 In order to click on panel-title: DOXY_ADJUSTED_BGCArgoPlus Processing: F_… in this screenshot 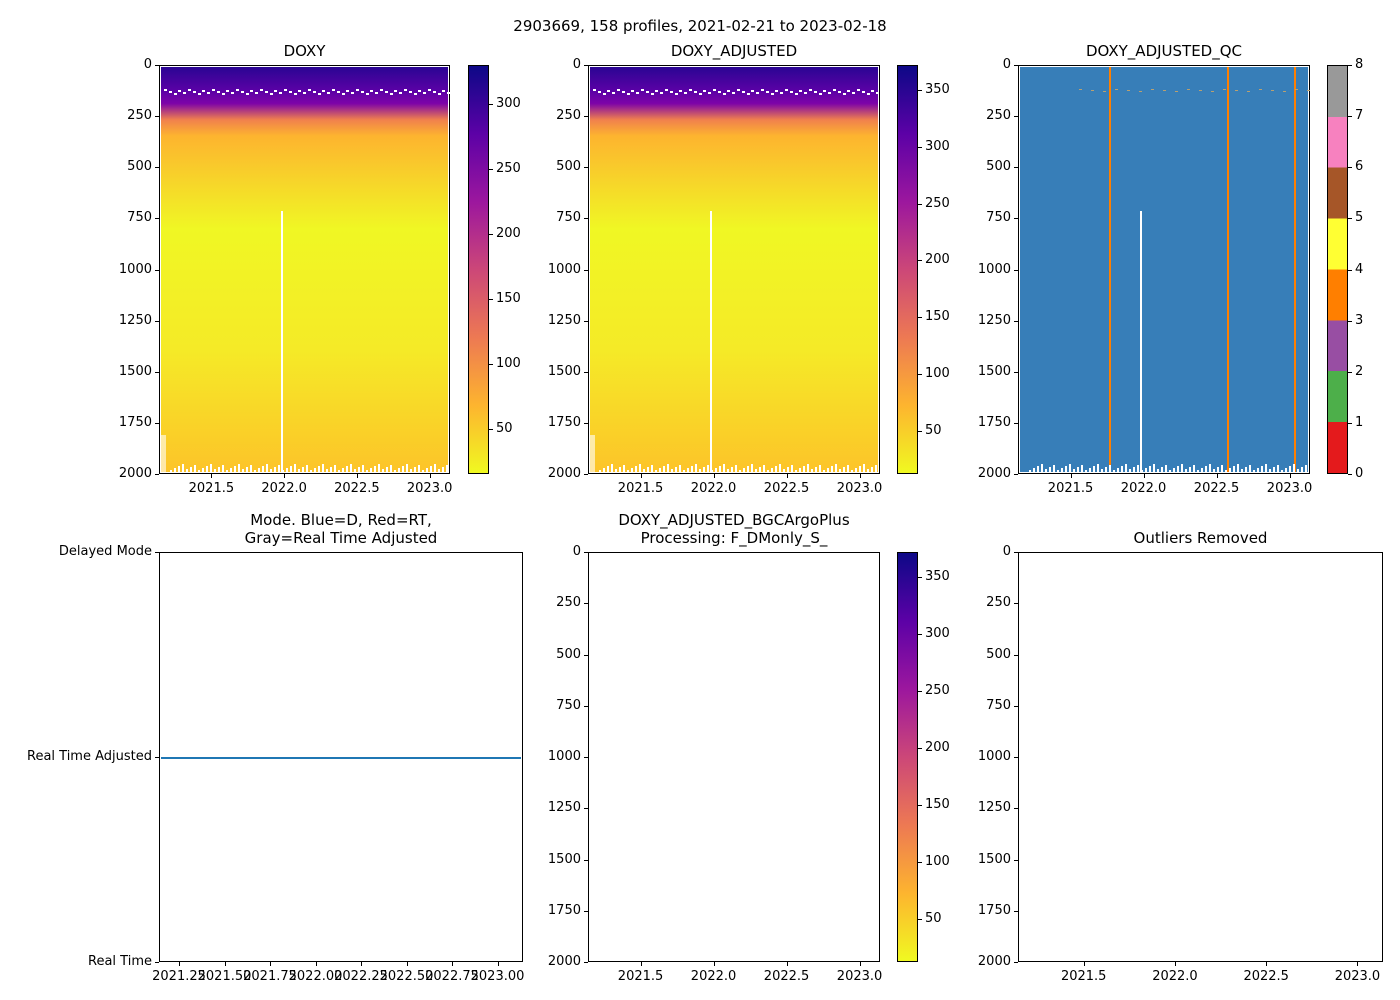, I will do `click(734, 529)`.